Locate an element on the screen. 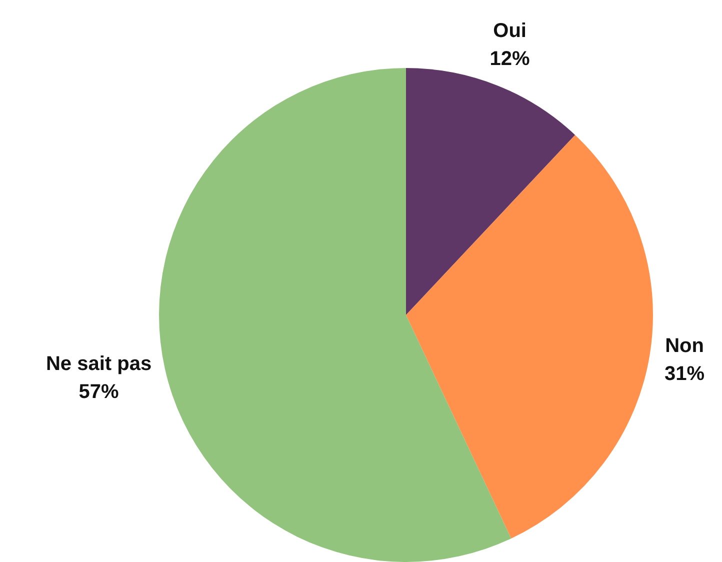  data-label: 12% is located at coordinates (510, 59).